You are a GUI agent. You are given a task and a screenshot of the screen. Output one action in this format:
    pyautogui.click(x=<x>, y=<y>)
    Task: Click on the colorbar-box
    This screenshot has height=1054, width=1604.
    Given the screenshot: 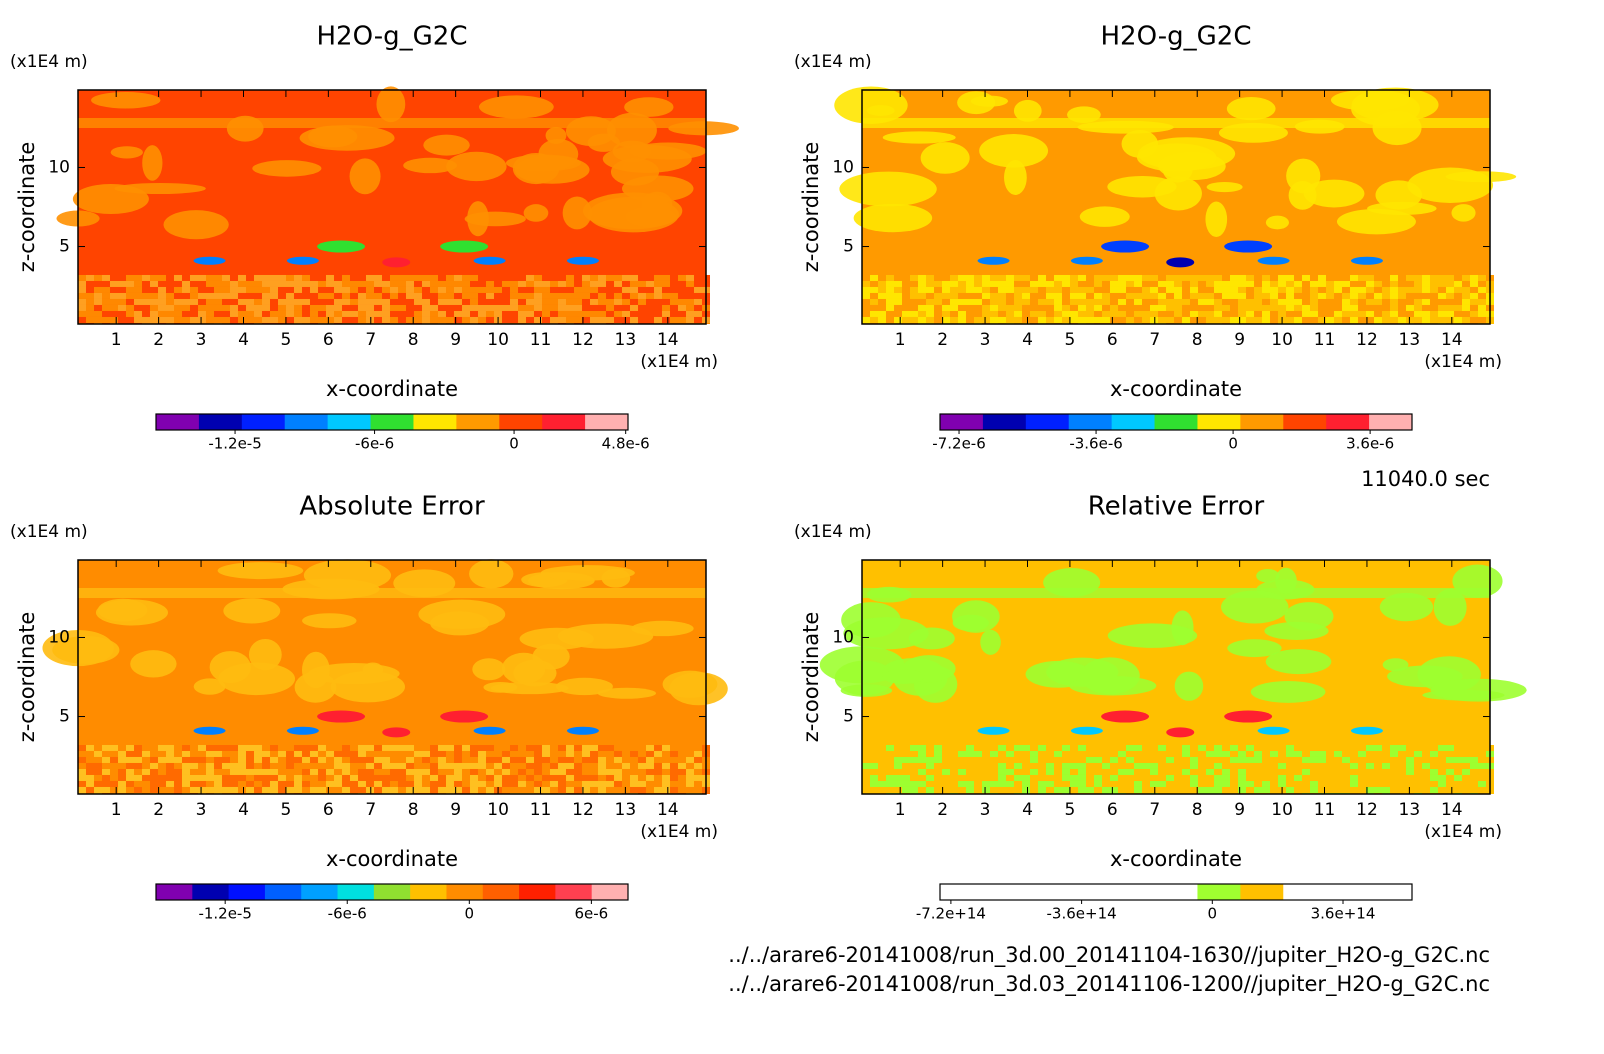 What is the action you would take?
    pyautogui.click(x=435, y=422)
    